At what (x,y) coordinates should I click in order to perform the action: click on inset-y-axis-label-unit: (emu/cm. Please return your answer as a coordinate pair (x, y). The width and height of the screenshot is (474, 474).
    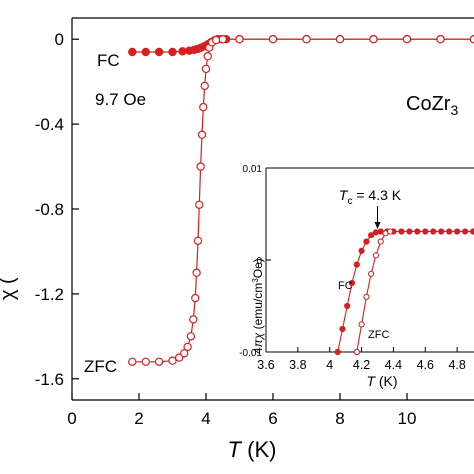
    Looking at the image, I should click on (258, 308).